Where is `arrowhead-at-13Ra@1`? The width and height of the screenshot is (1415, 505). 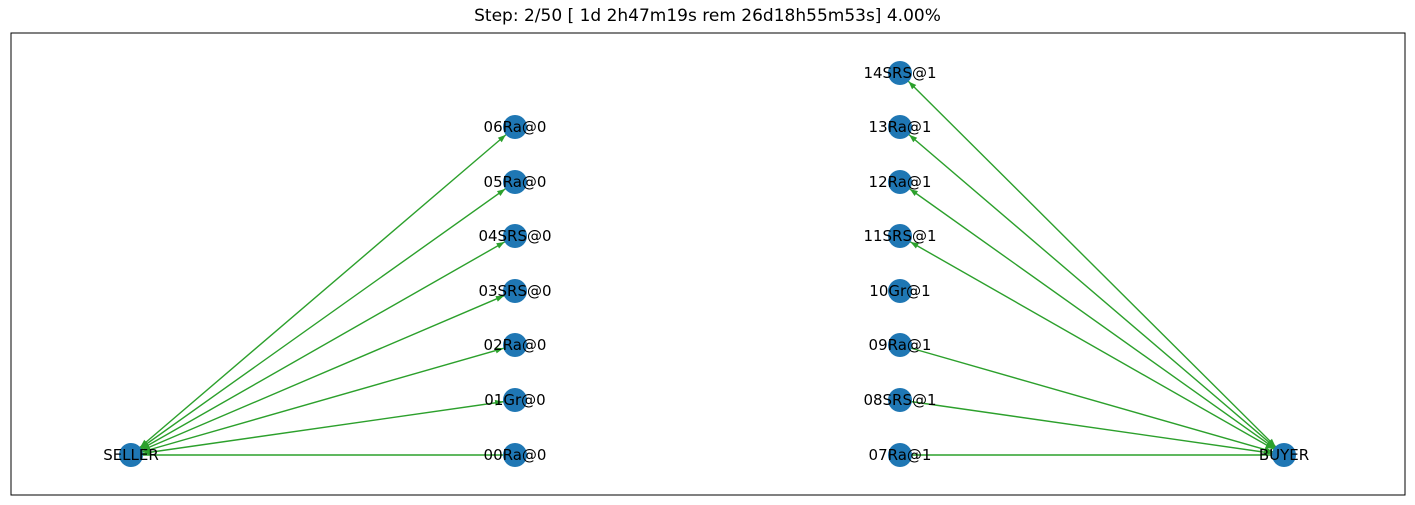
arrowhead-at-13Ra@1 is located at coordinates (913, 138).